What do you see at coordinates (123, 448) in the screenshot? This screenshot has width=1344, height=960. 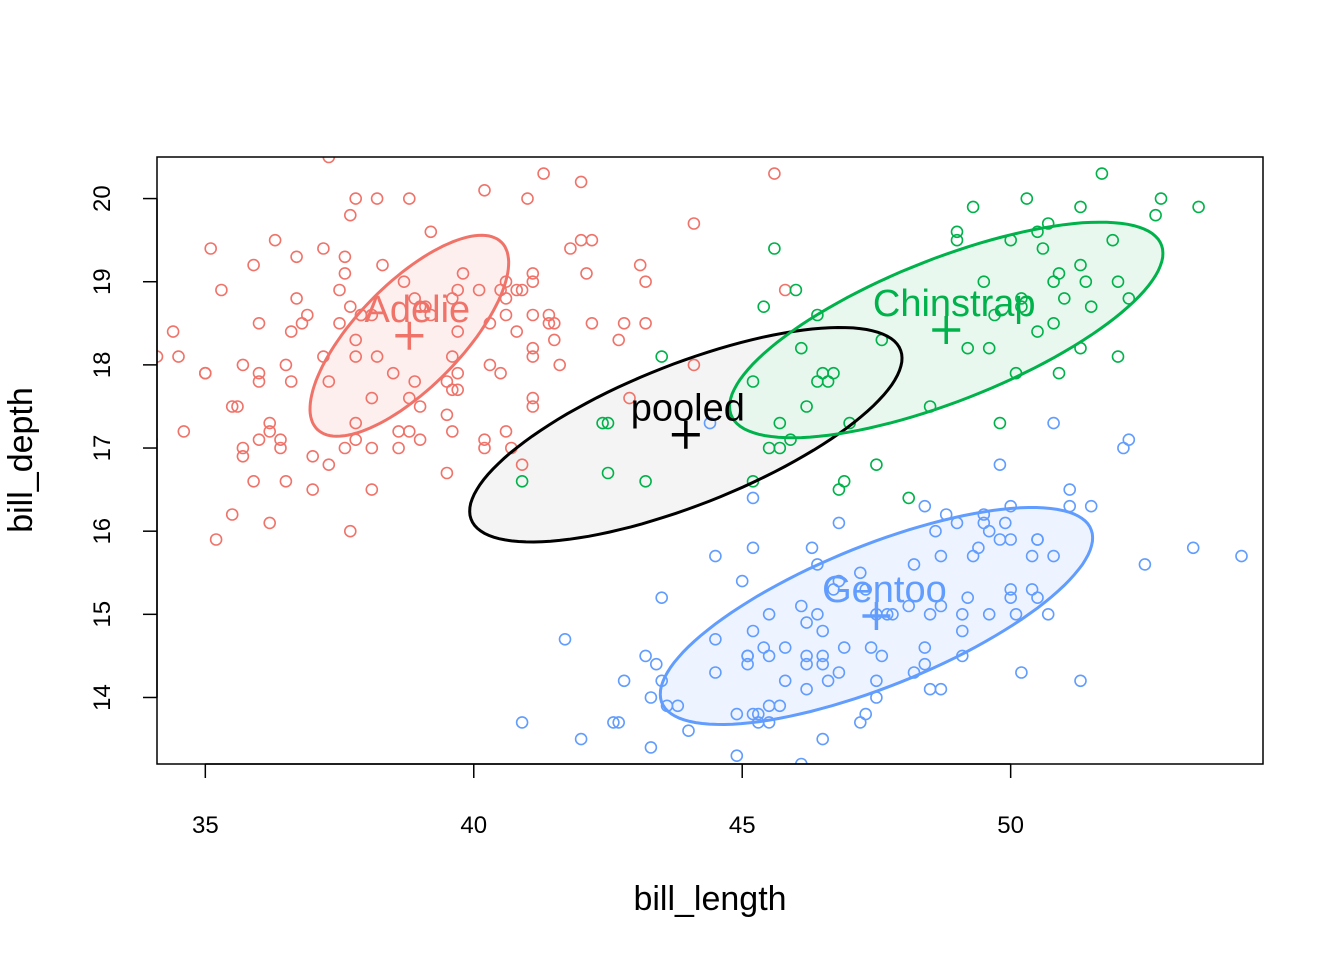 I see `y-axis: 14 15 16 17 18 19 20` at bounding box center [123, 448].